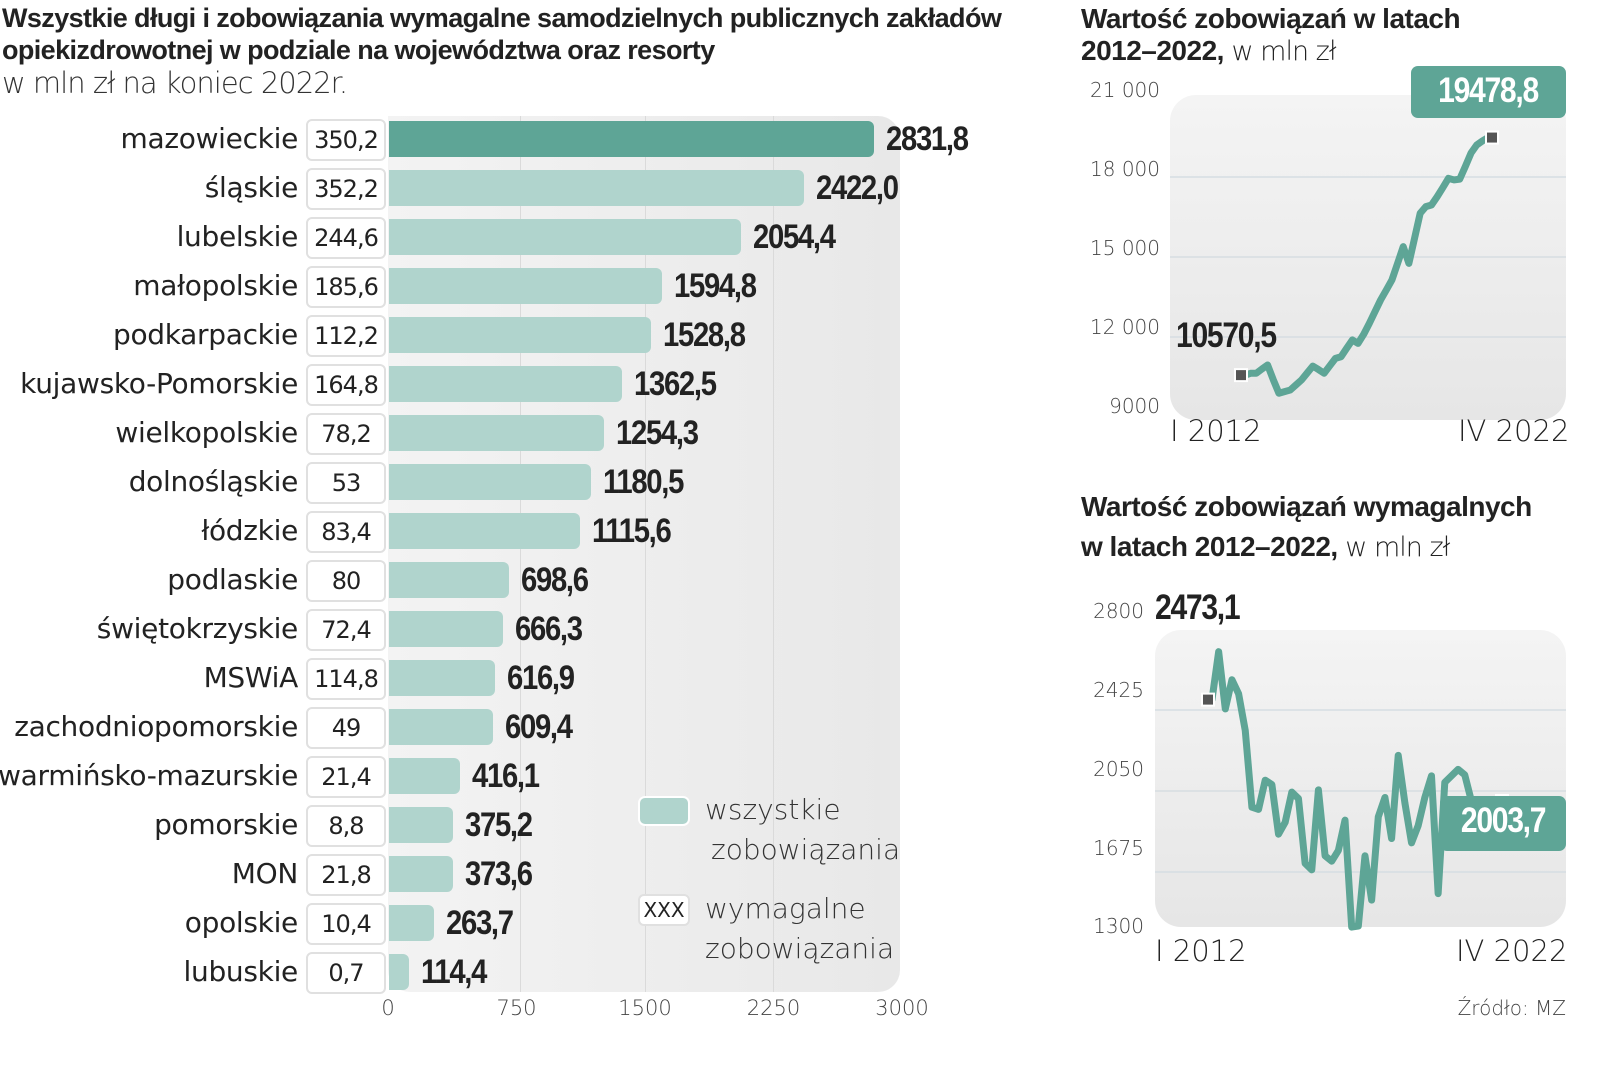  I want to click on y-axis-tick: 2050, so click(1118, 769).